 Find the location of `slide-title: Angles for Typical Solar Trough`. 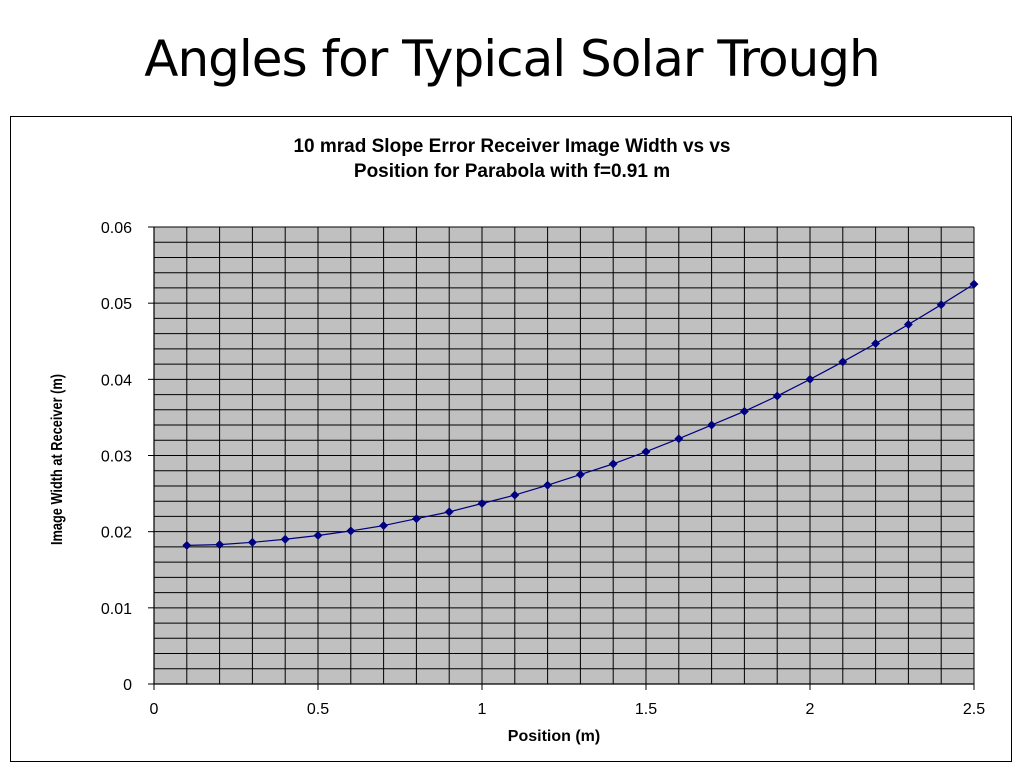

slide-title: Angles for Typical Solar Trough is located at coordinates (512, 59).